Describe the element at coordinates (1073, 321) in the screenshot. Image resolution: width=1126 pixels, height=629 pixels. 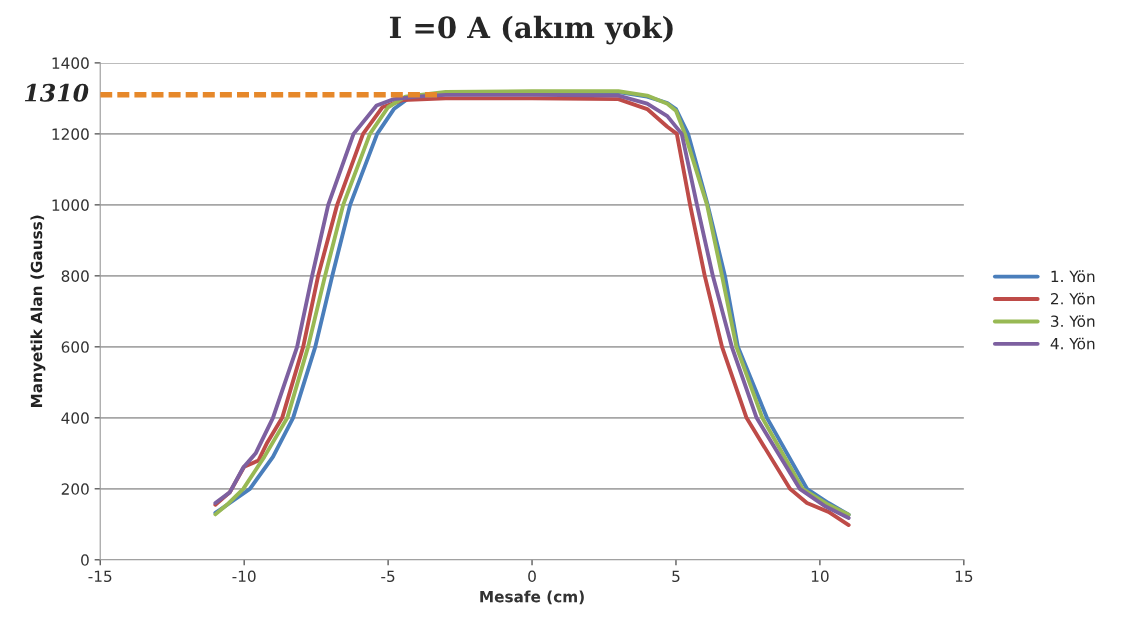
I see `legend-label: 3. Yön` at that location.